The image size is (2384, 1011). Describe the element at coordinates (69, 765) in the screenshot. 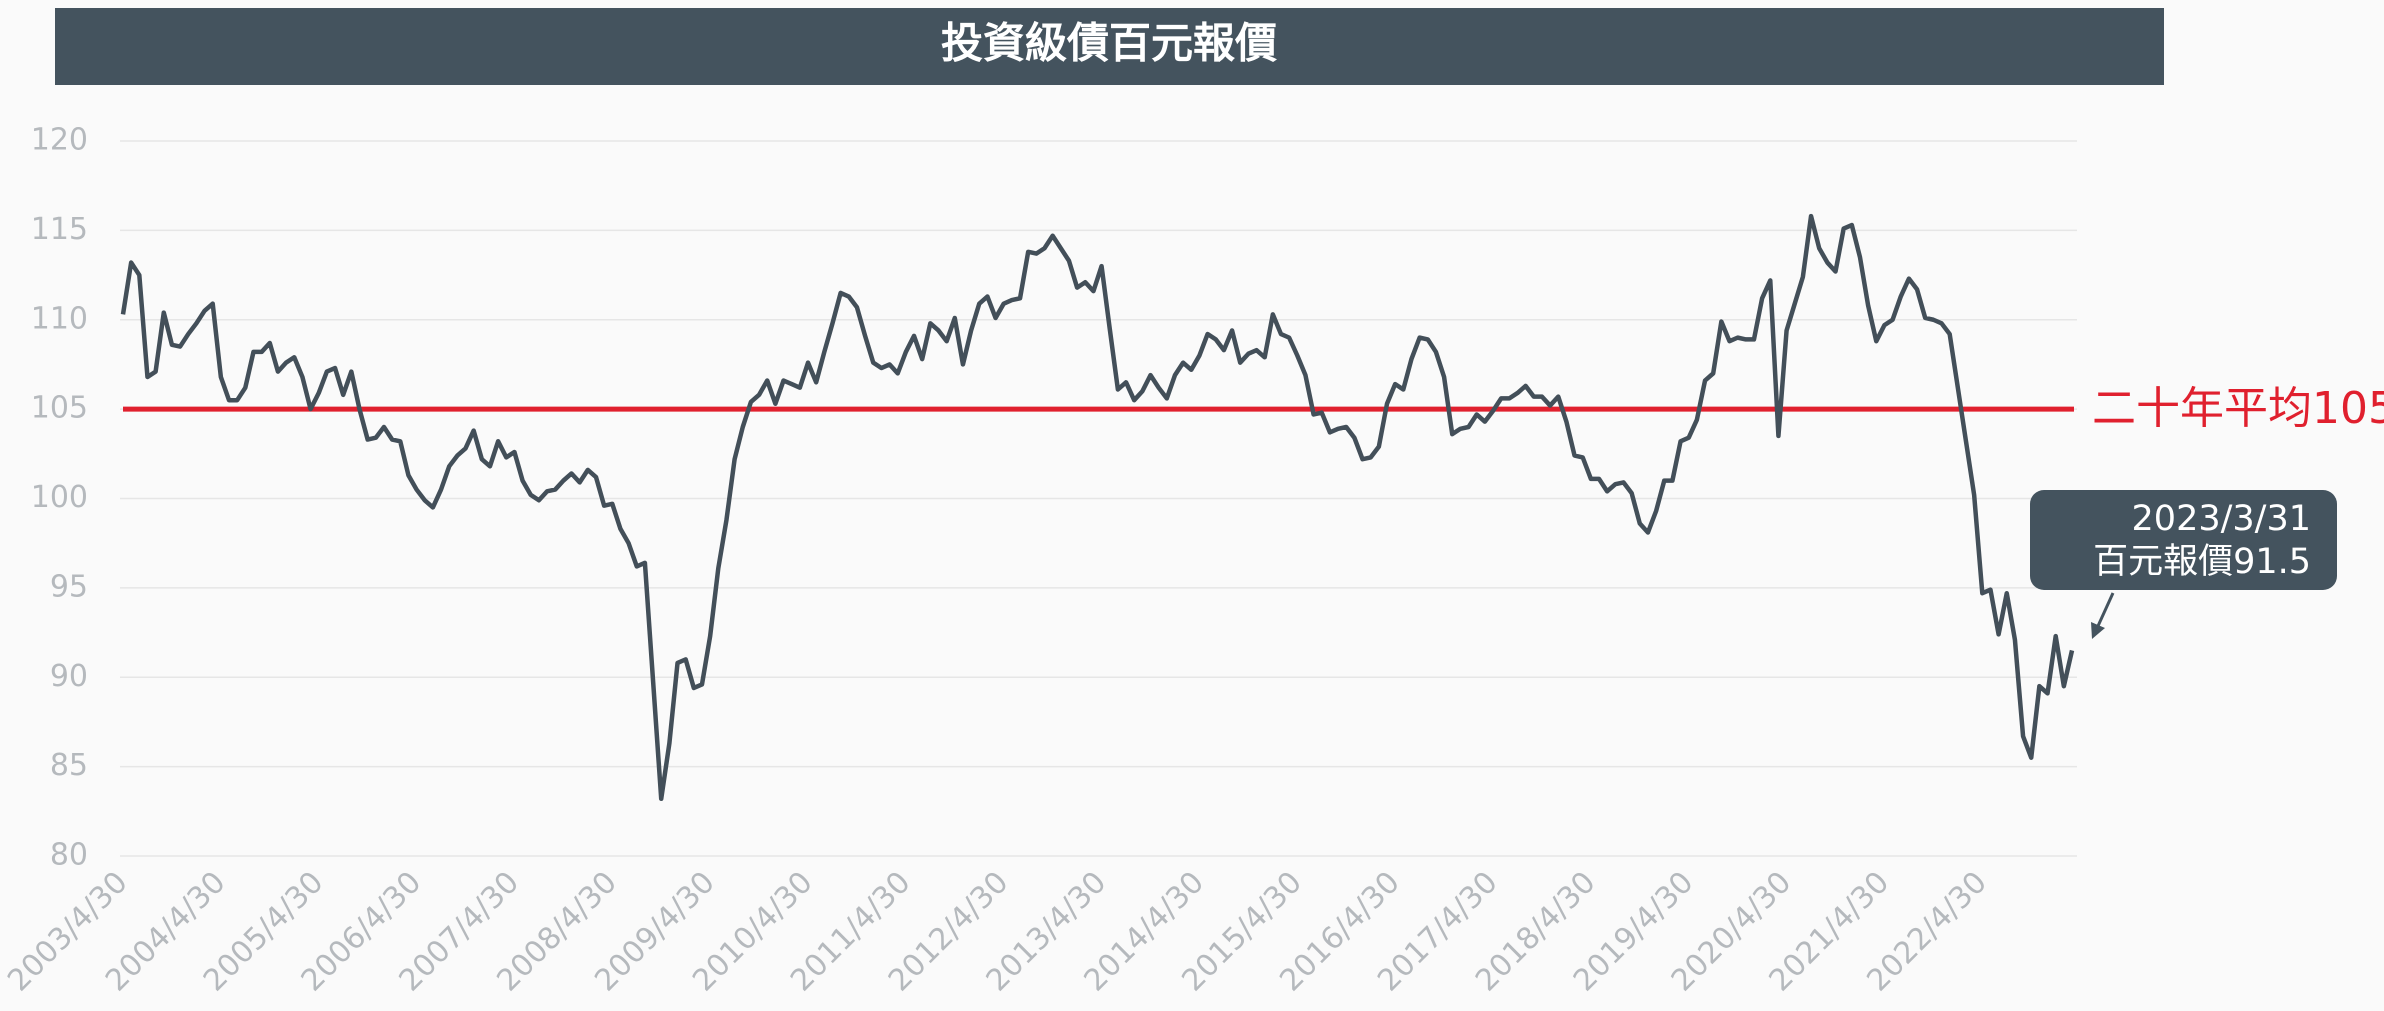

I see `y-tick-label: 85` at that location.